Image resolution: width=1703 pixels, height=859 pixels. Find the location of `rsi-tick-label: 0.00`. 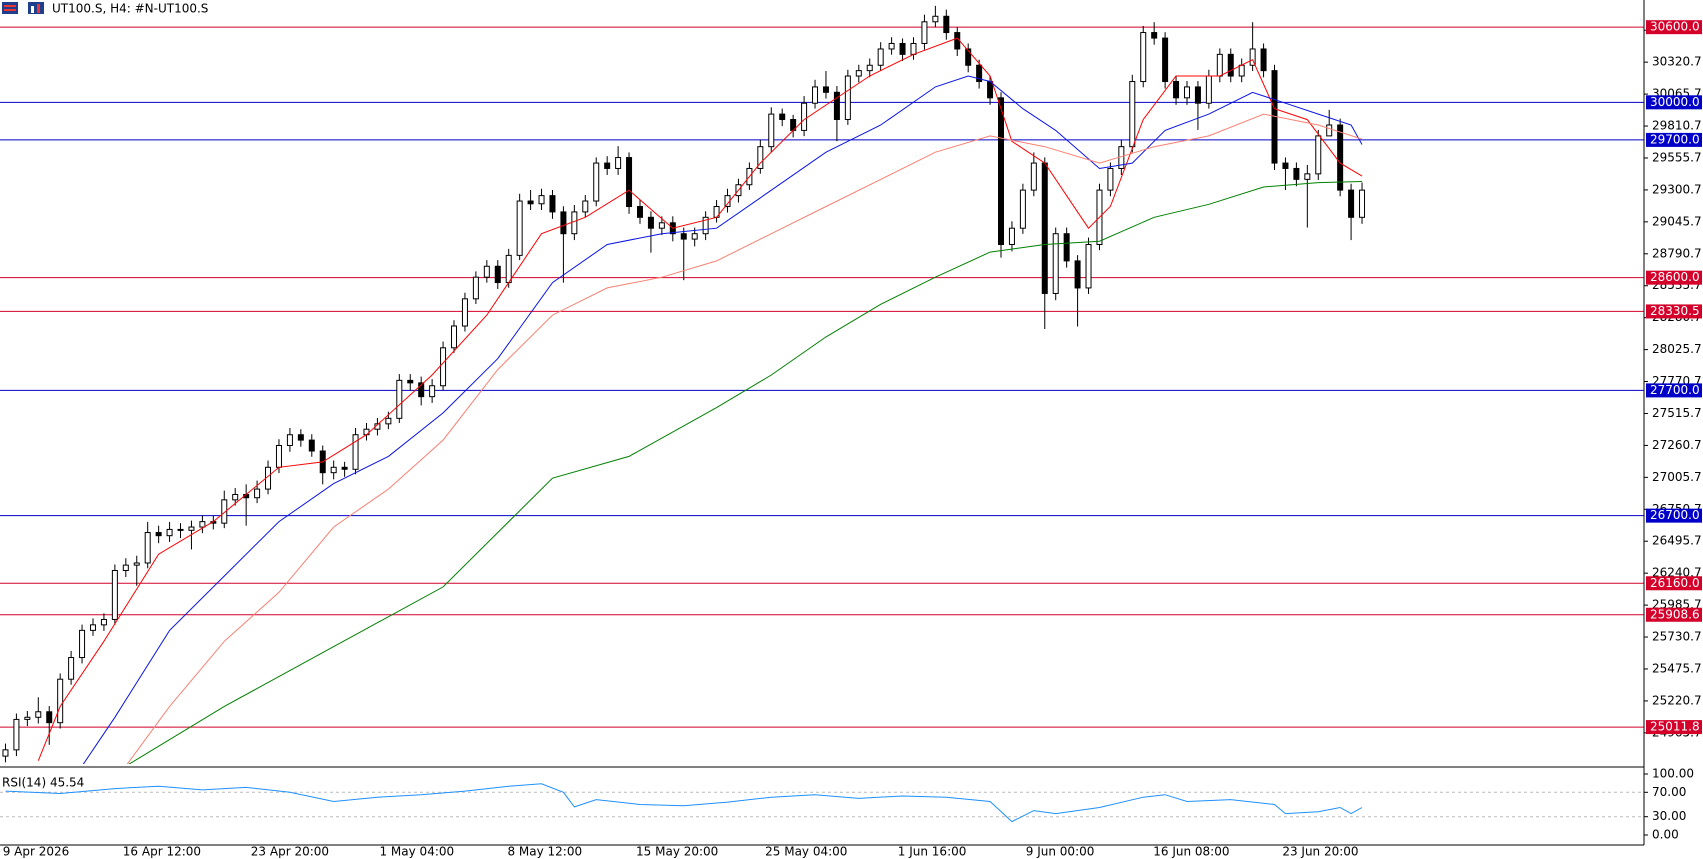

rsi-tick-label: 0.00 is located at coordinates (1665, 835).